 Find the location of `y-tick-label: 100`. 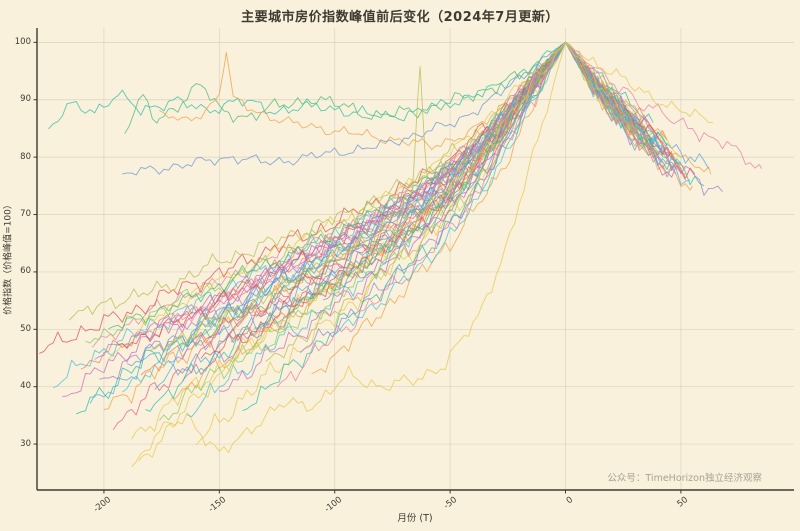

y-tick-label: 100 is located at coordinates (22, 41).